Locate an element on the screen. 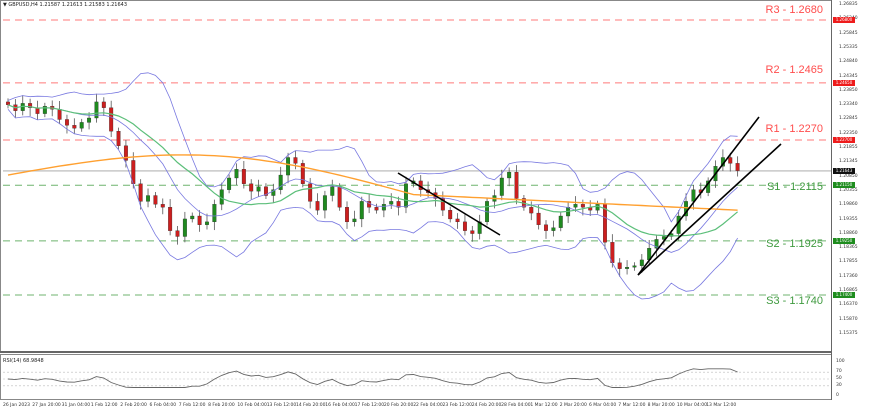 The width and height of the screenshot is (873, 417). s1-label: S1 - 1.2115 is located at coordinates (794, 187).